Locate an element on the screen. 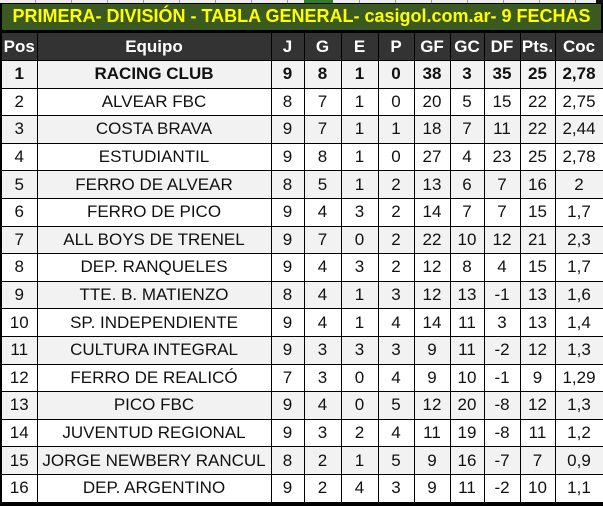 This screenshot has width=603, height=506. stat-cell: 2,75 is located at coordinates (578, 102).